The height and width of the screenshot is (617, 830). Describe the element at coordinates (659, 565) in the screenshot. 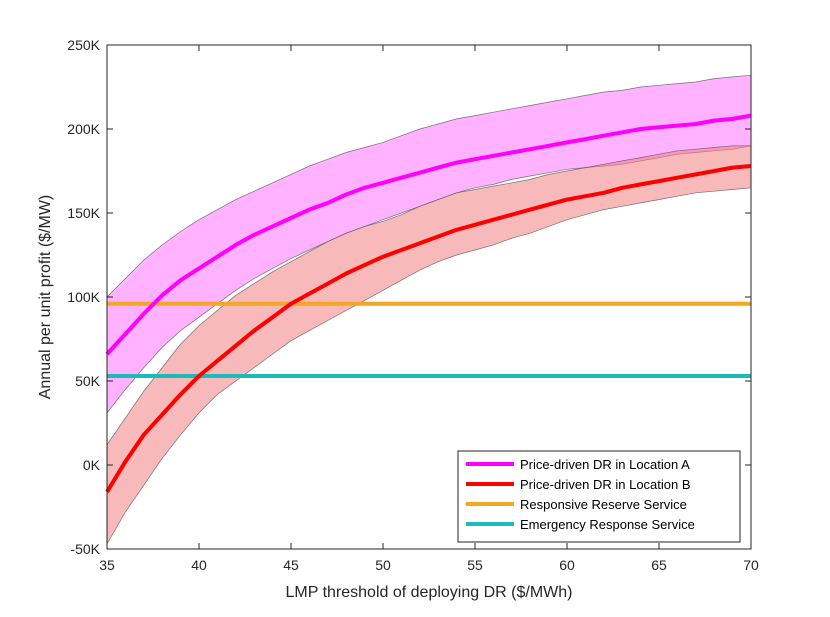

I see `x-tick-label: 65` at that location.